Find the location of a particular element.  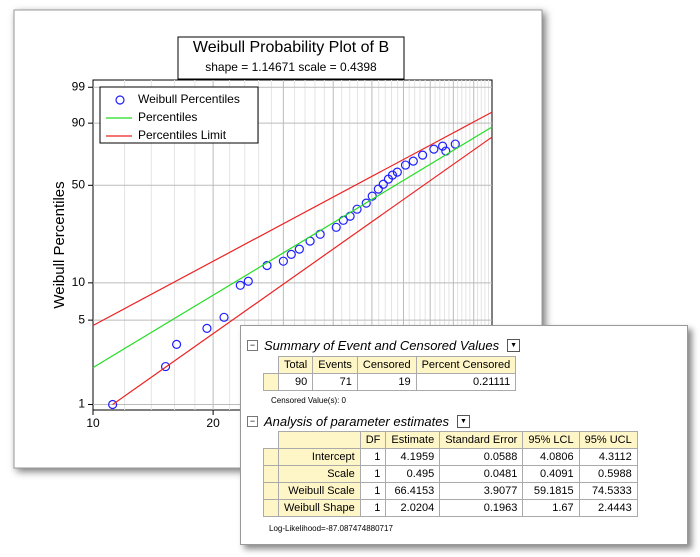

table-cell: 74.5333 is located at coordinates (608, 491).